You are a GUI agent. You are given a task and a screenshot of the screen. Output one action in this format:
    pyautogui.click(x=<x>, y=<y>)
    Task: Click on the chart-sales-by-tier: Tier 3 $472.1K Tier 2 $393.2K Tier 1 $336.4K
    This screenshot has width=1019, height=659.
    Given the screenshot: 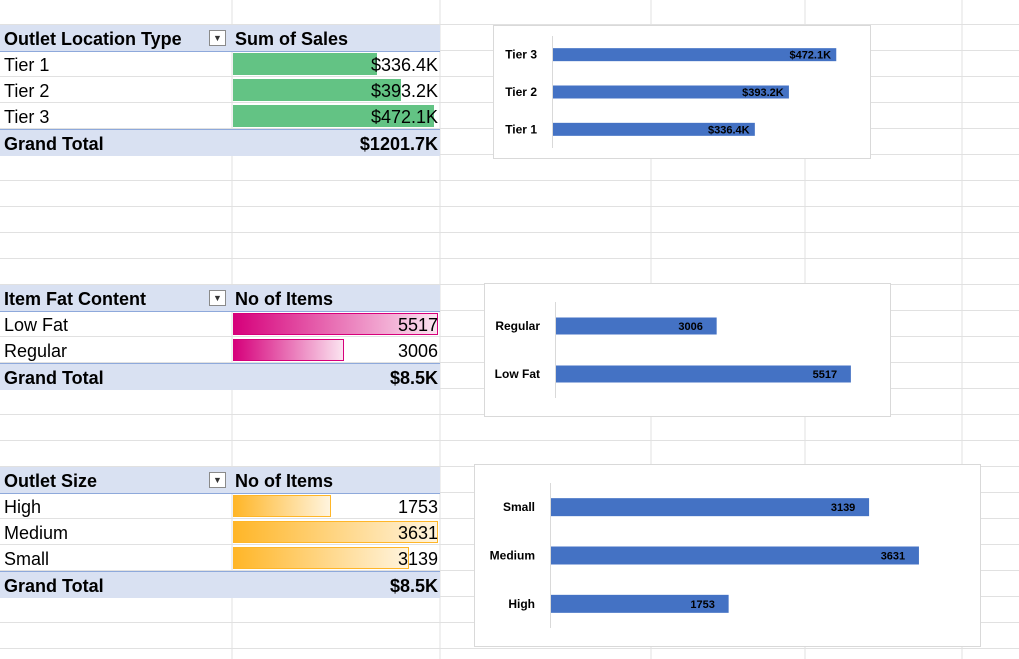 What is the action you would take?
    pyautogui.click(x=682, y=92)
    